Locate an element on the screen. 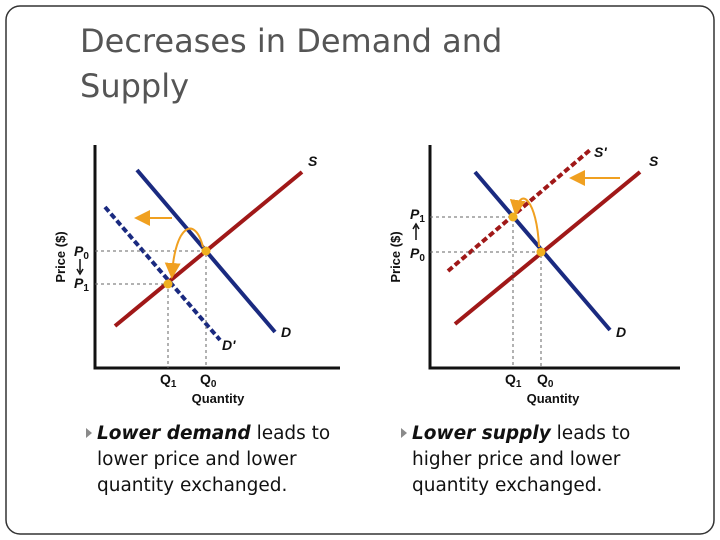  bullet-line: lower price and lower is located at coordinates (197, 459).